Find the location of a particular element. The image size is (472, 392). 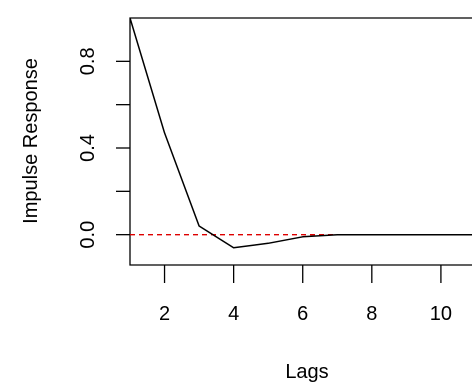

x-tick-label: 10 is located at coordinates (441, 314).